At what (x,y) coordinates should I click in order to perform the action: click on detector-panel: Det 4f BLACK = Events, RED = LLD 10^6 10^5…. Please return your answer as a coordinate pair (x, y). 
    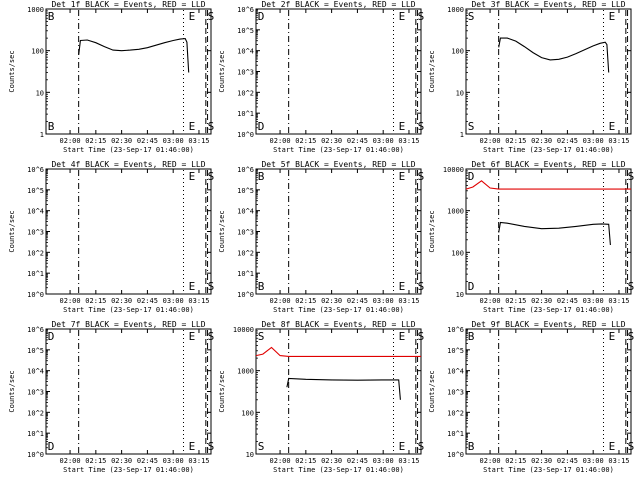
    Looking at the image, I should click on (111, 237).